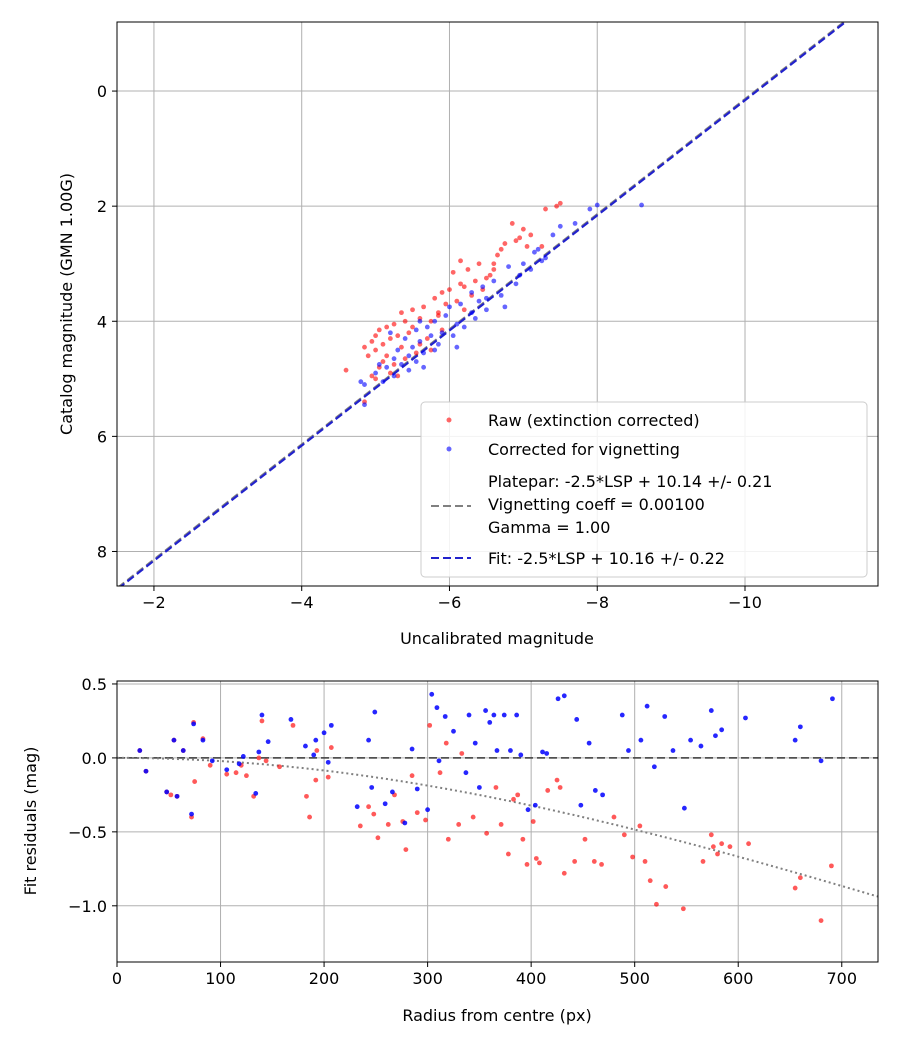 The width and height of the screenshot is (900, 1050). I want to click on bottom-y-tick-label: −1.0, so click(87, 906).